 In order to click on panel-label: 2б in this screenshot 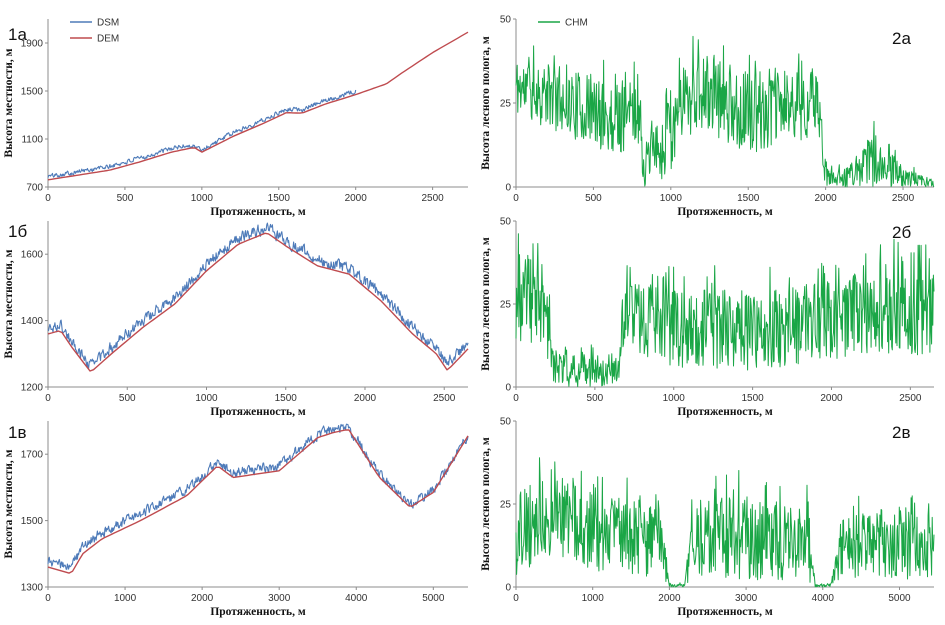, I will do `click(901, 232)`.